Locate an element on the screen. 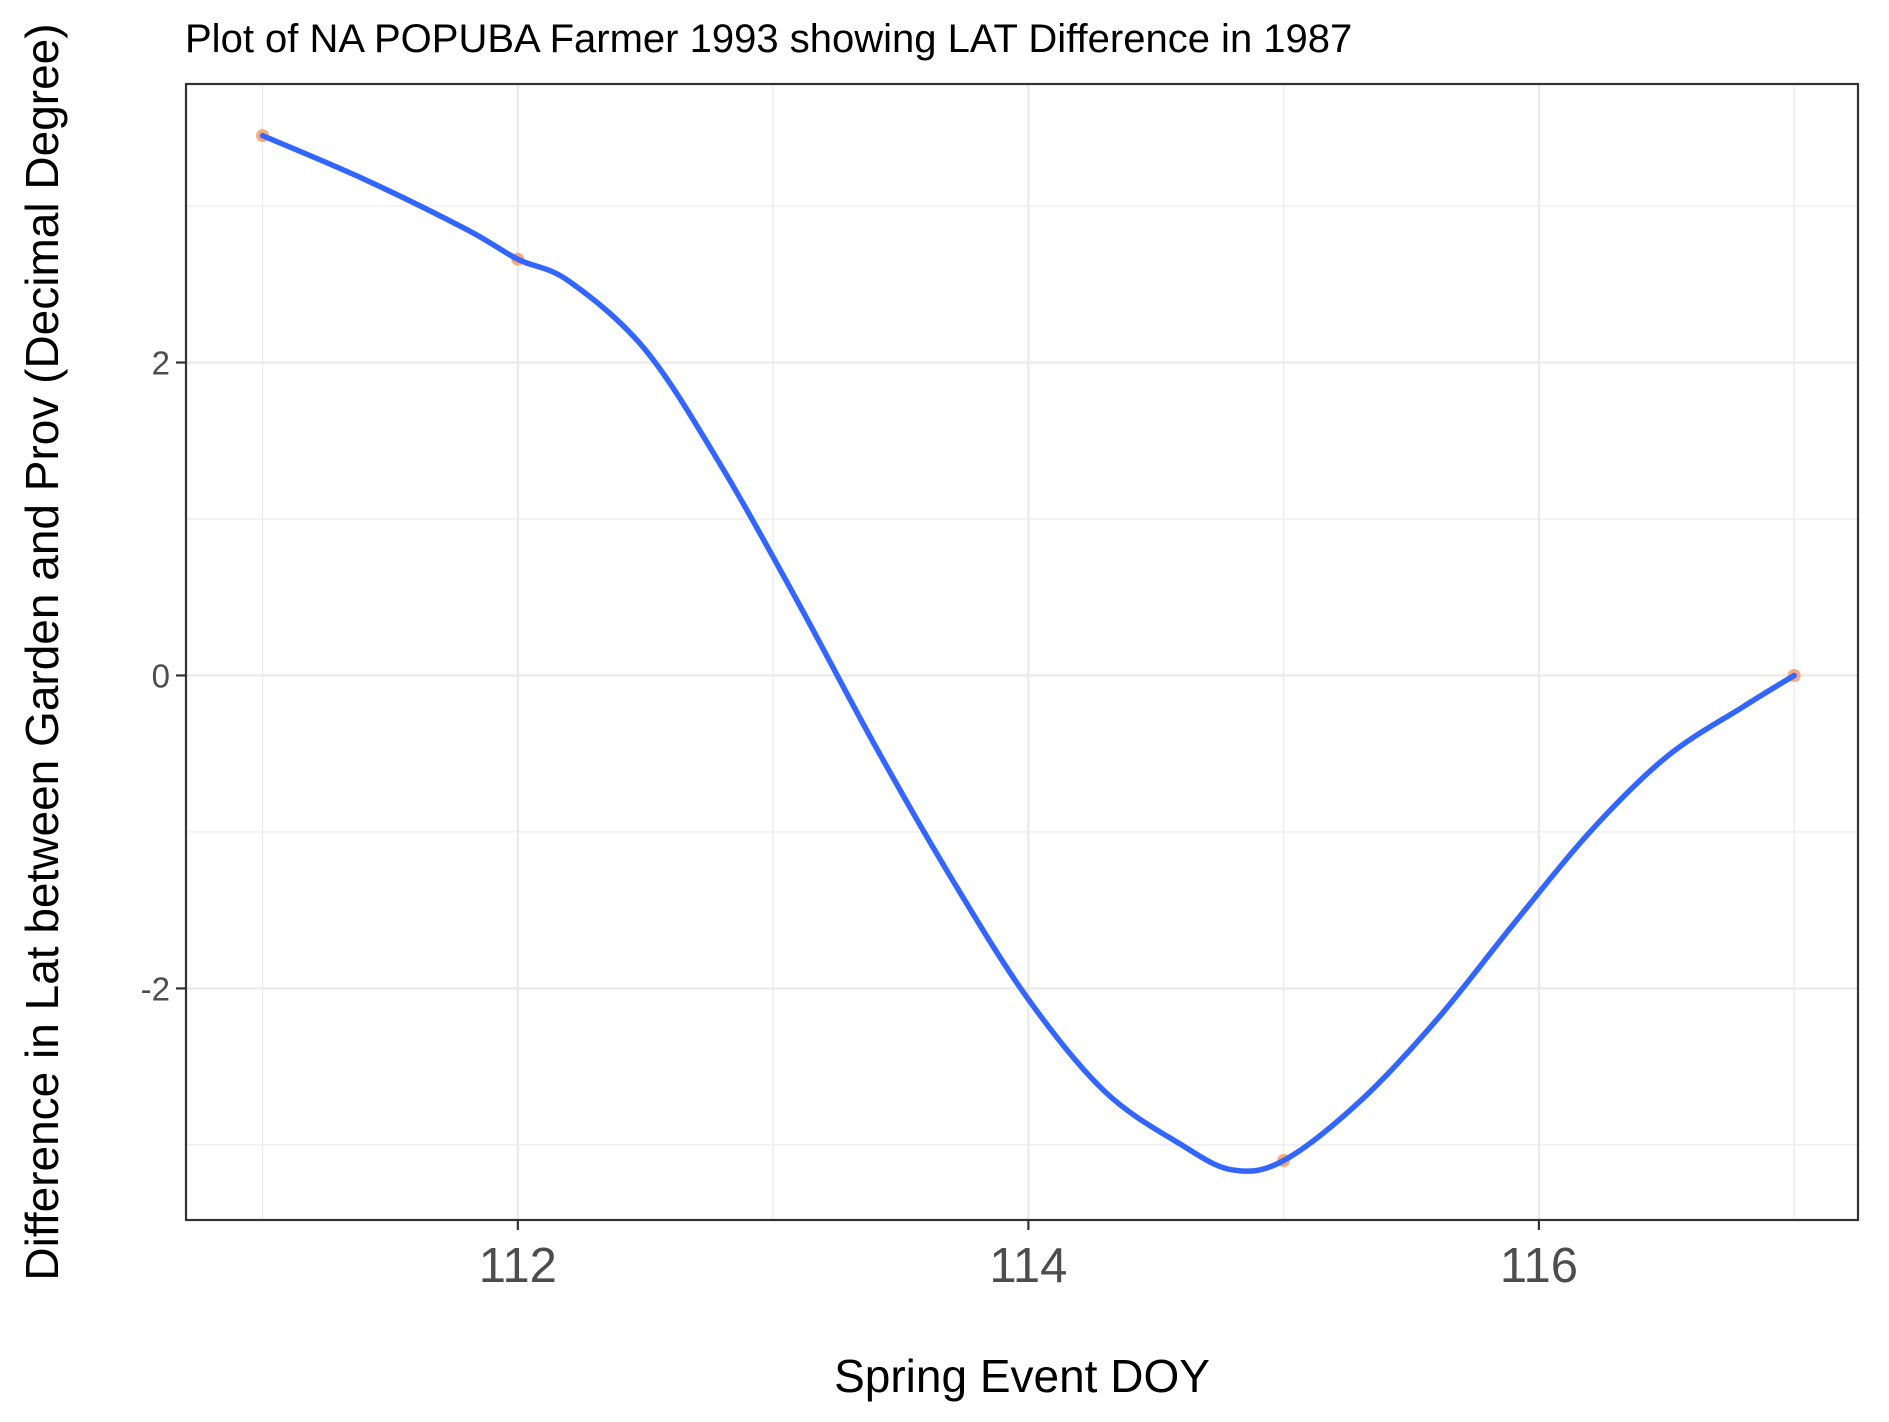 The width and height of the screenshot is (1889, 1422). y-tick-label: -2 is located at coordinates (155, 988).